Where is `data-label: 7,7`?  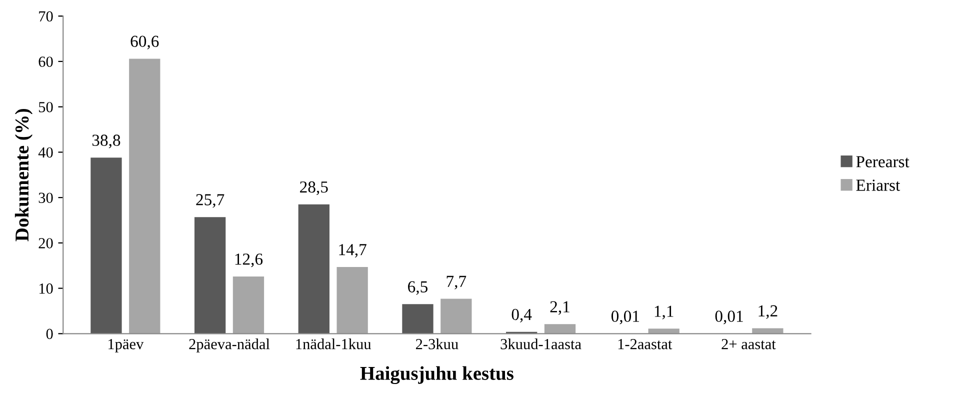
data-label: 7,7 is located at coordinates (456, 283).